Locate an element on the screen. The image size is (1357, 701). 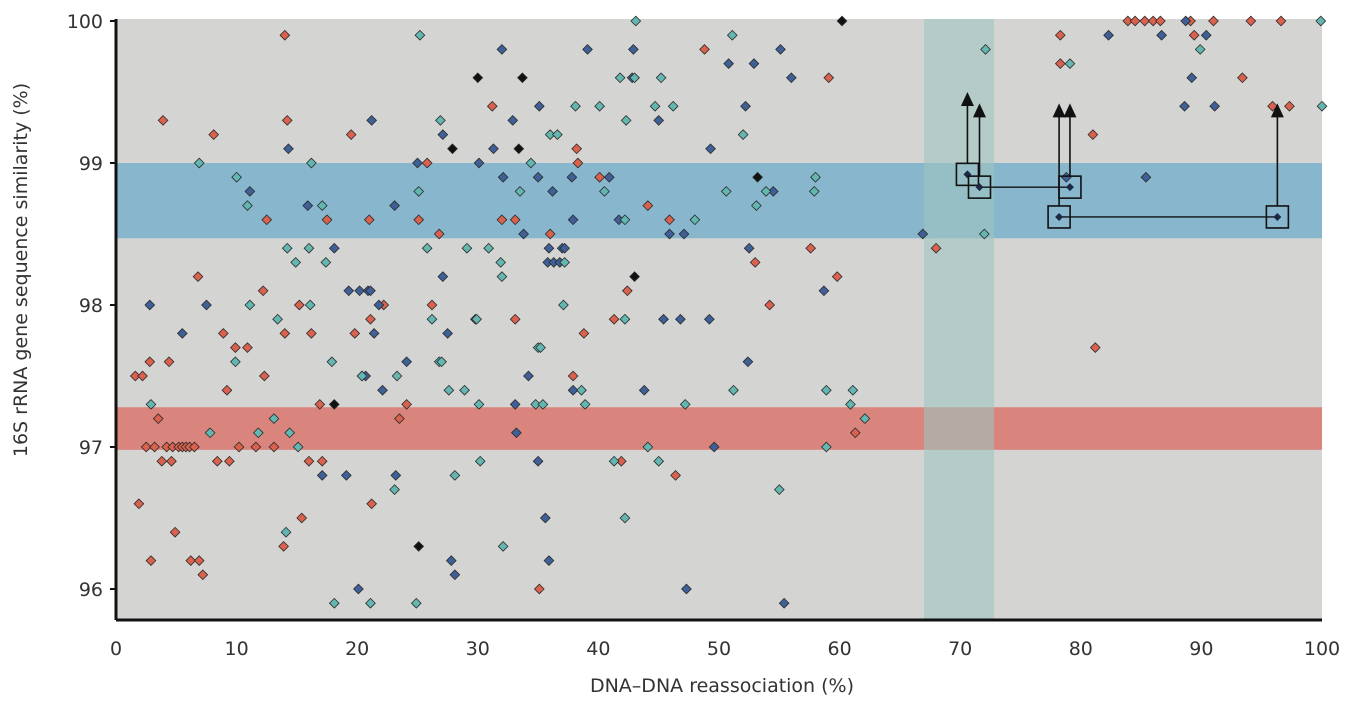
x-tick-label: 30 is located at coordinates (478, 649).